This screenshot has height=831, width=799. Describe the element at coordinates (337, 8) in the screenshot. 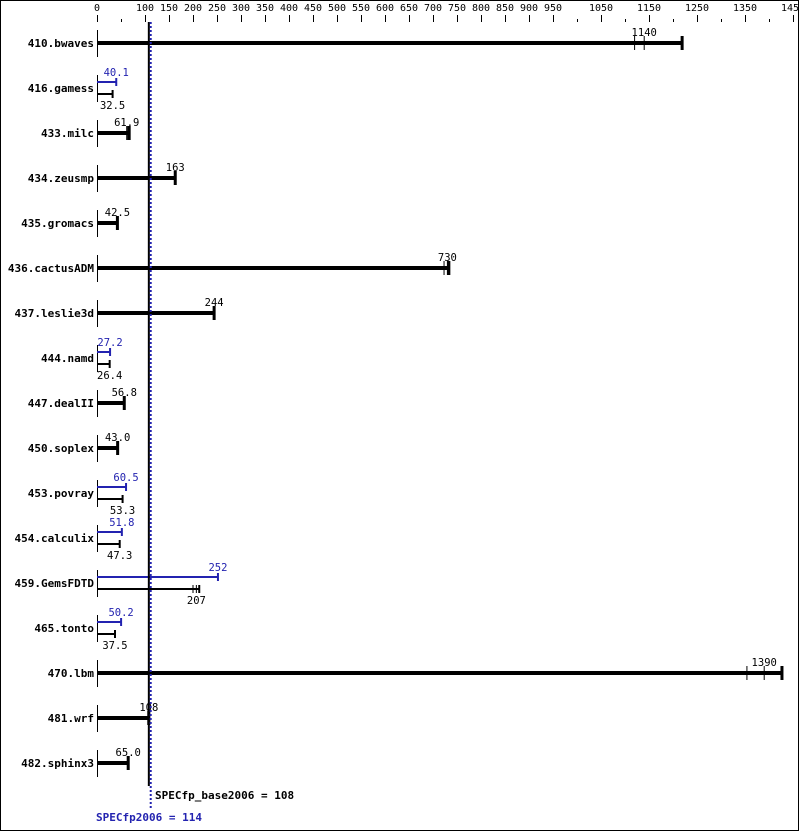

I see `x-tick-label: 500` at that location.